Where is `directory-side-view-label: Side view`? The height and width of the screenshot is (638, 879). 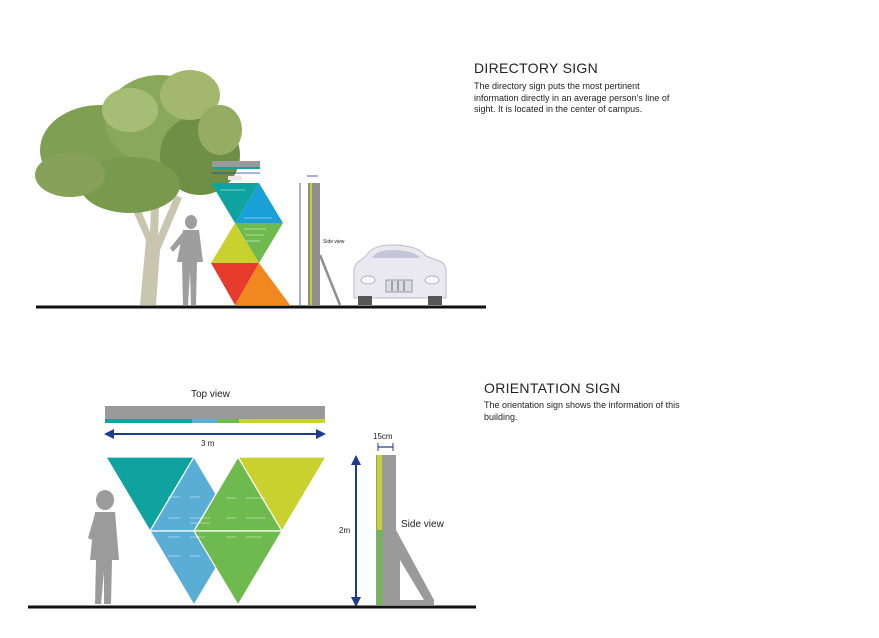 directory-side-view-label: Side view is located at coordinates (334, 242).